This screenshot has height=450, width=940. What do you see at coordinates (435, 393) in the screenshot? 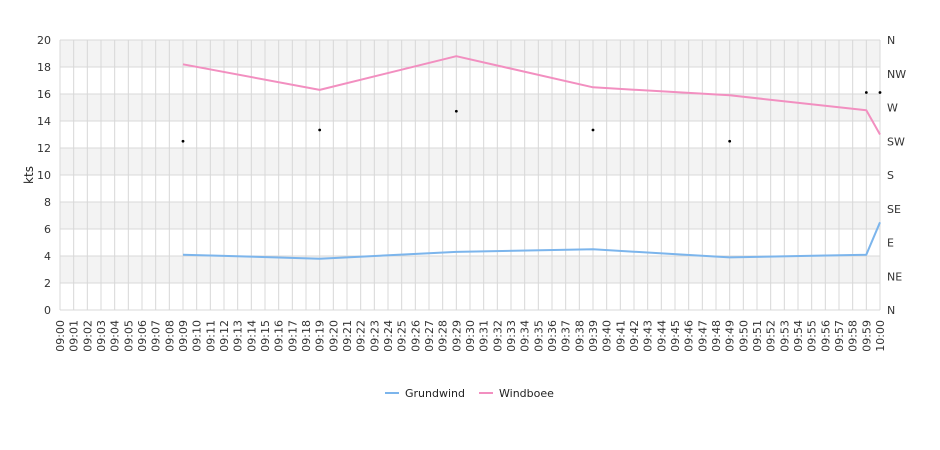
I see `legend-label: Grundwind` at bounding box center [435, 393].